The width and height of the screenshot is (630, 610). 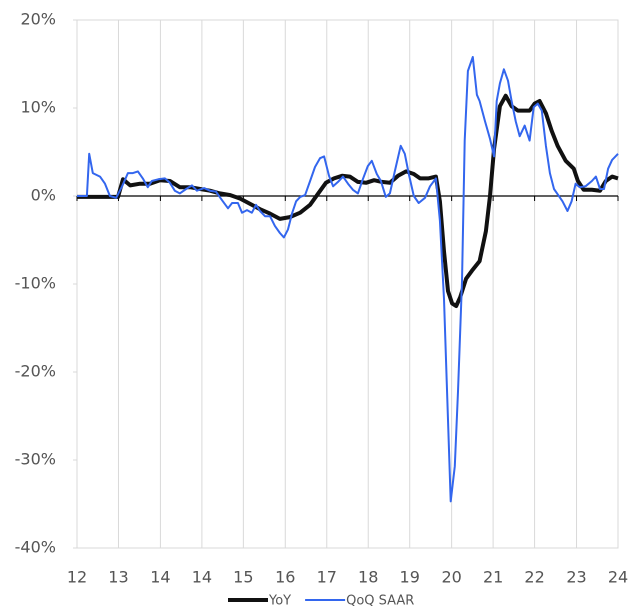 I want to click on y-tick-label: -10%, so click(x=35, y=283).